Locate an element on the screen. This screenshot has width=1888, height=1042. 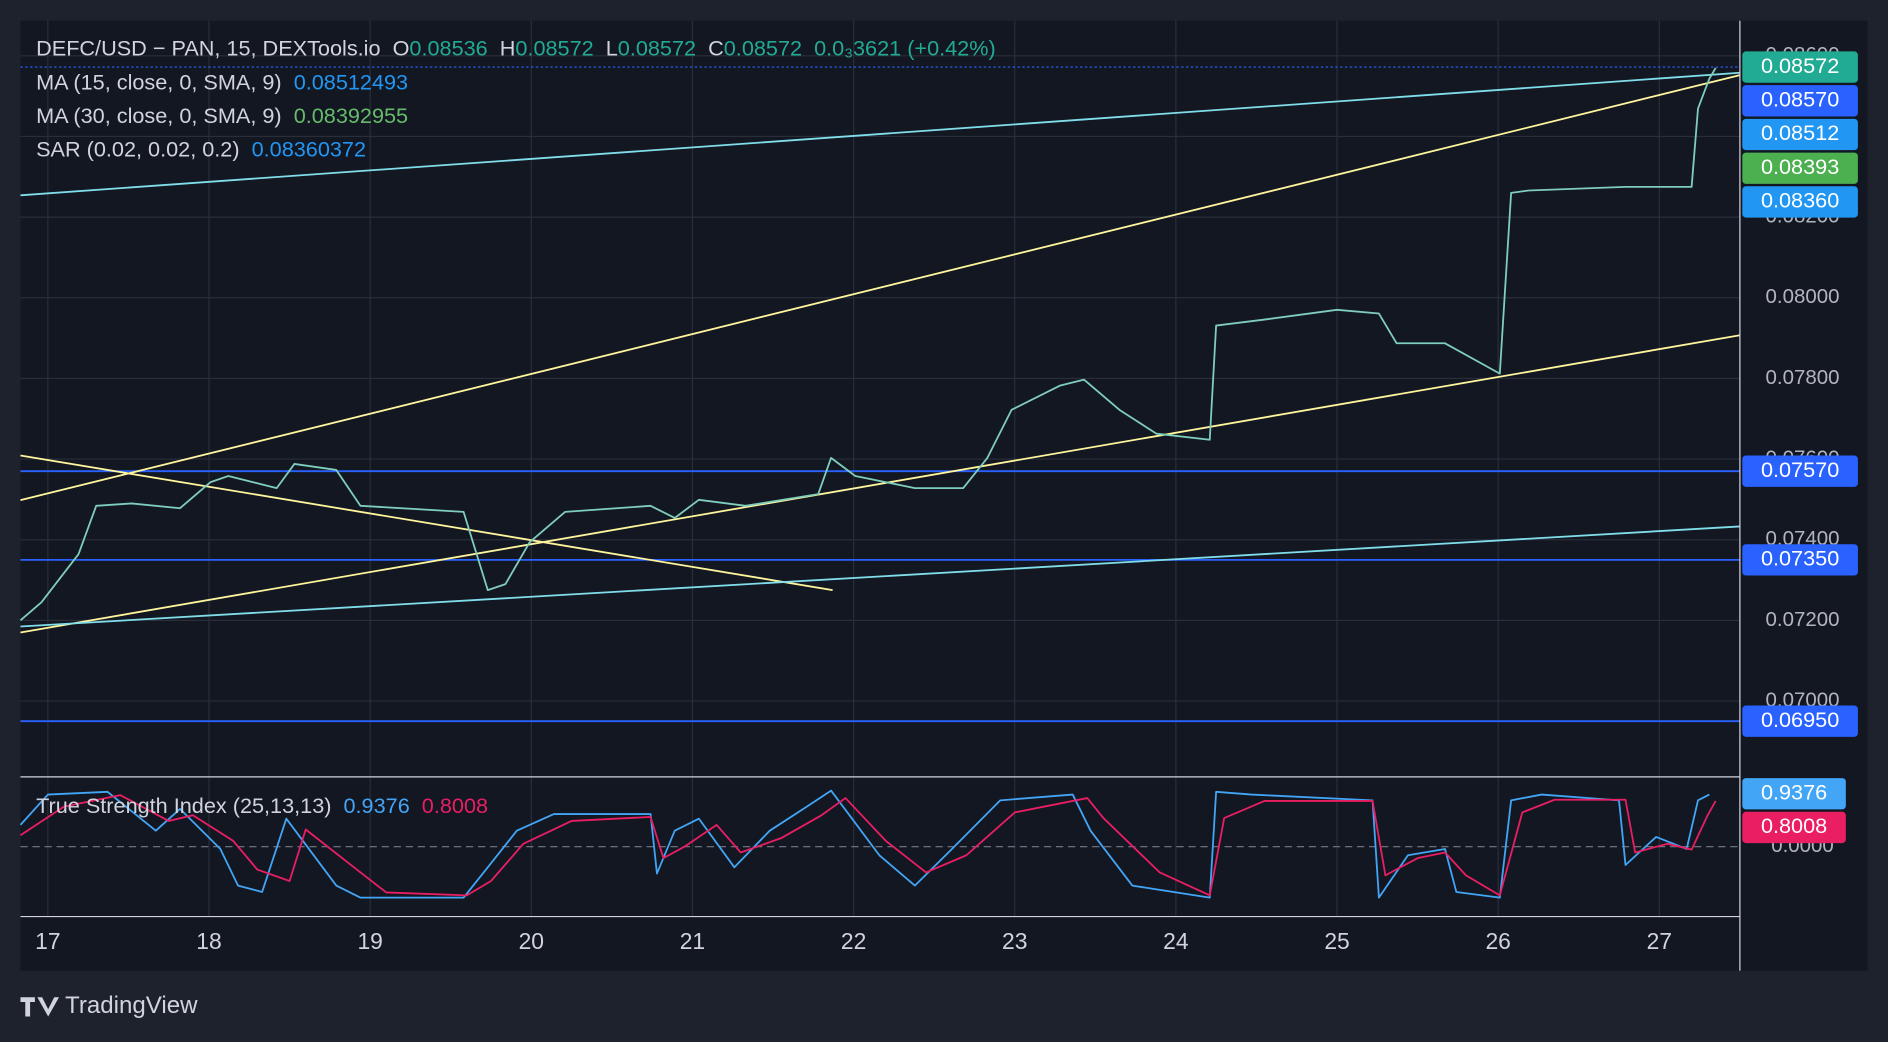
indicator-value: 0.08392955 is located at coordinates (351, 115).